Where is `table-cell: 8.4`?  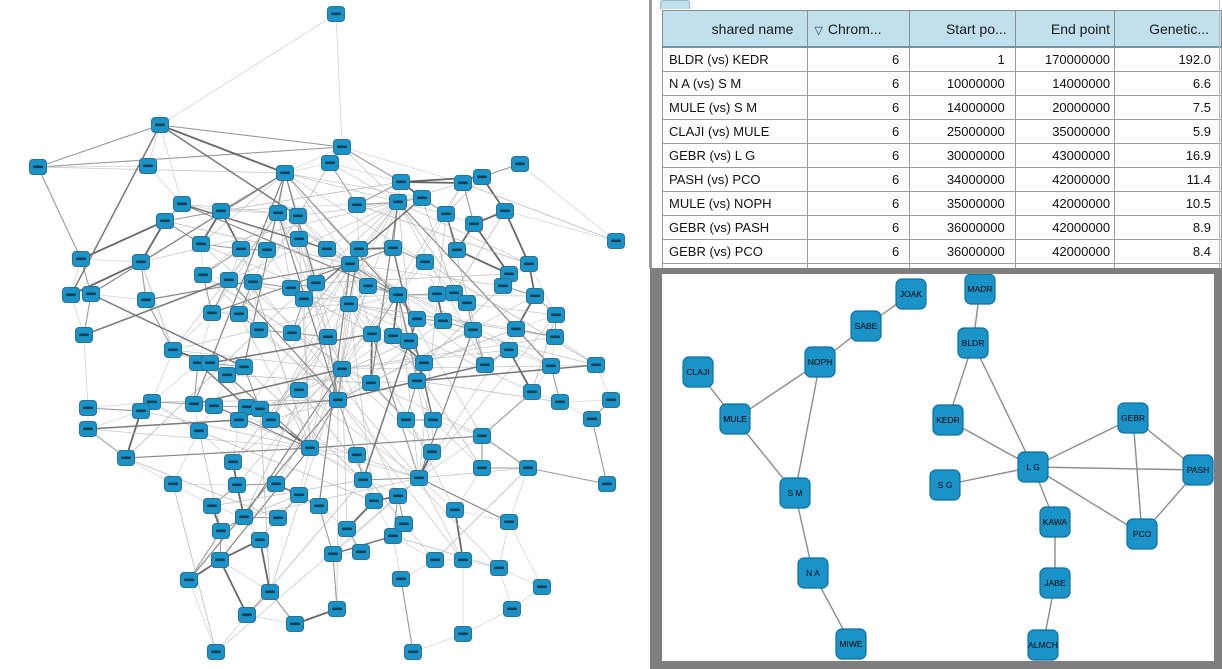
table-cell: 8.4 is located at coordinates (1168, 251).